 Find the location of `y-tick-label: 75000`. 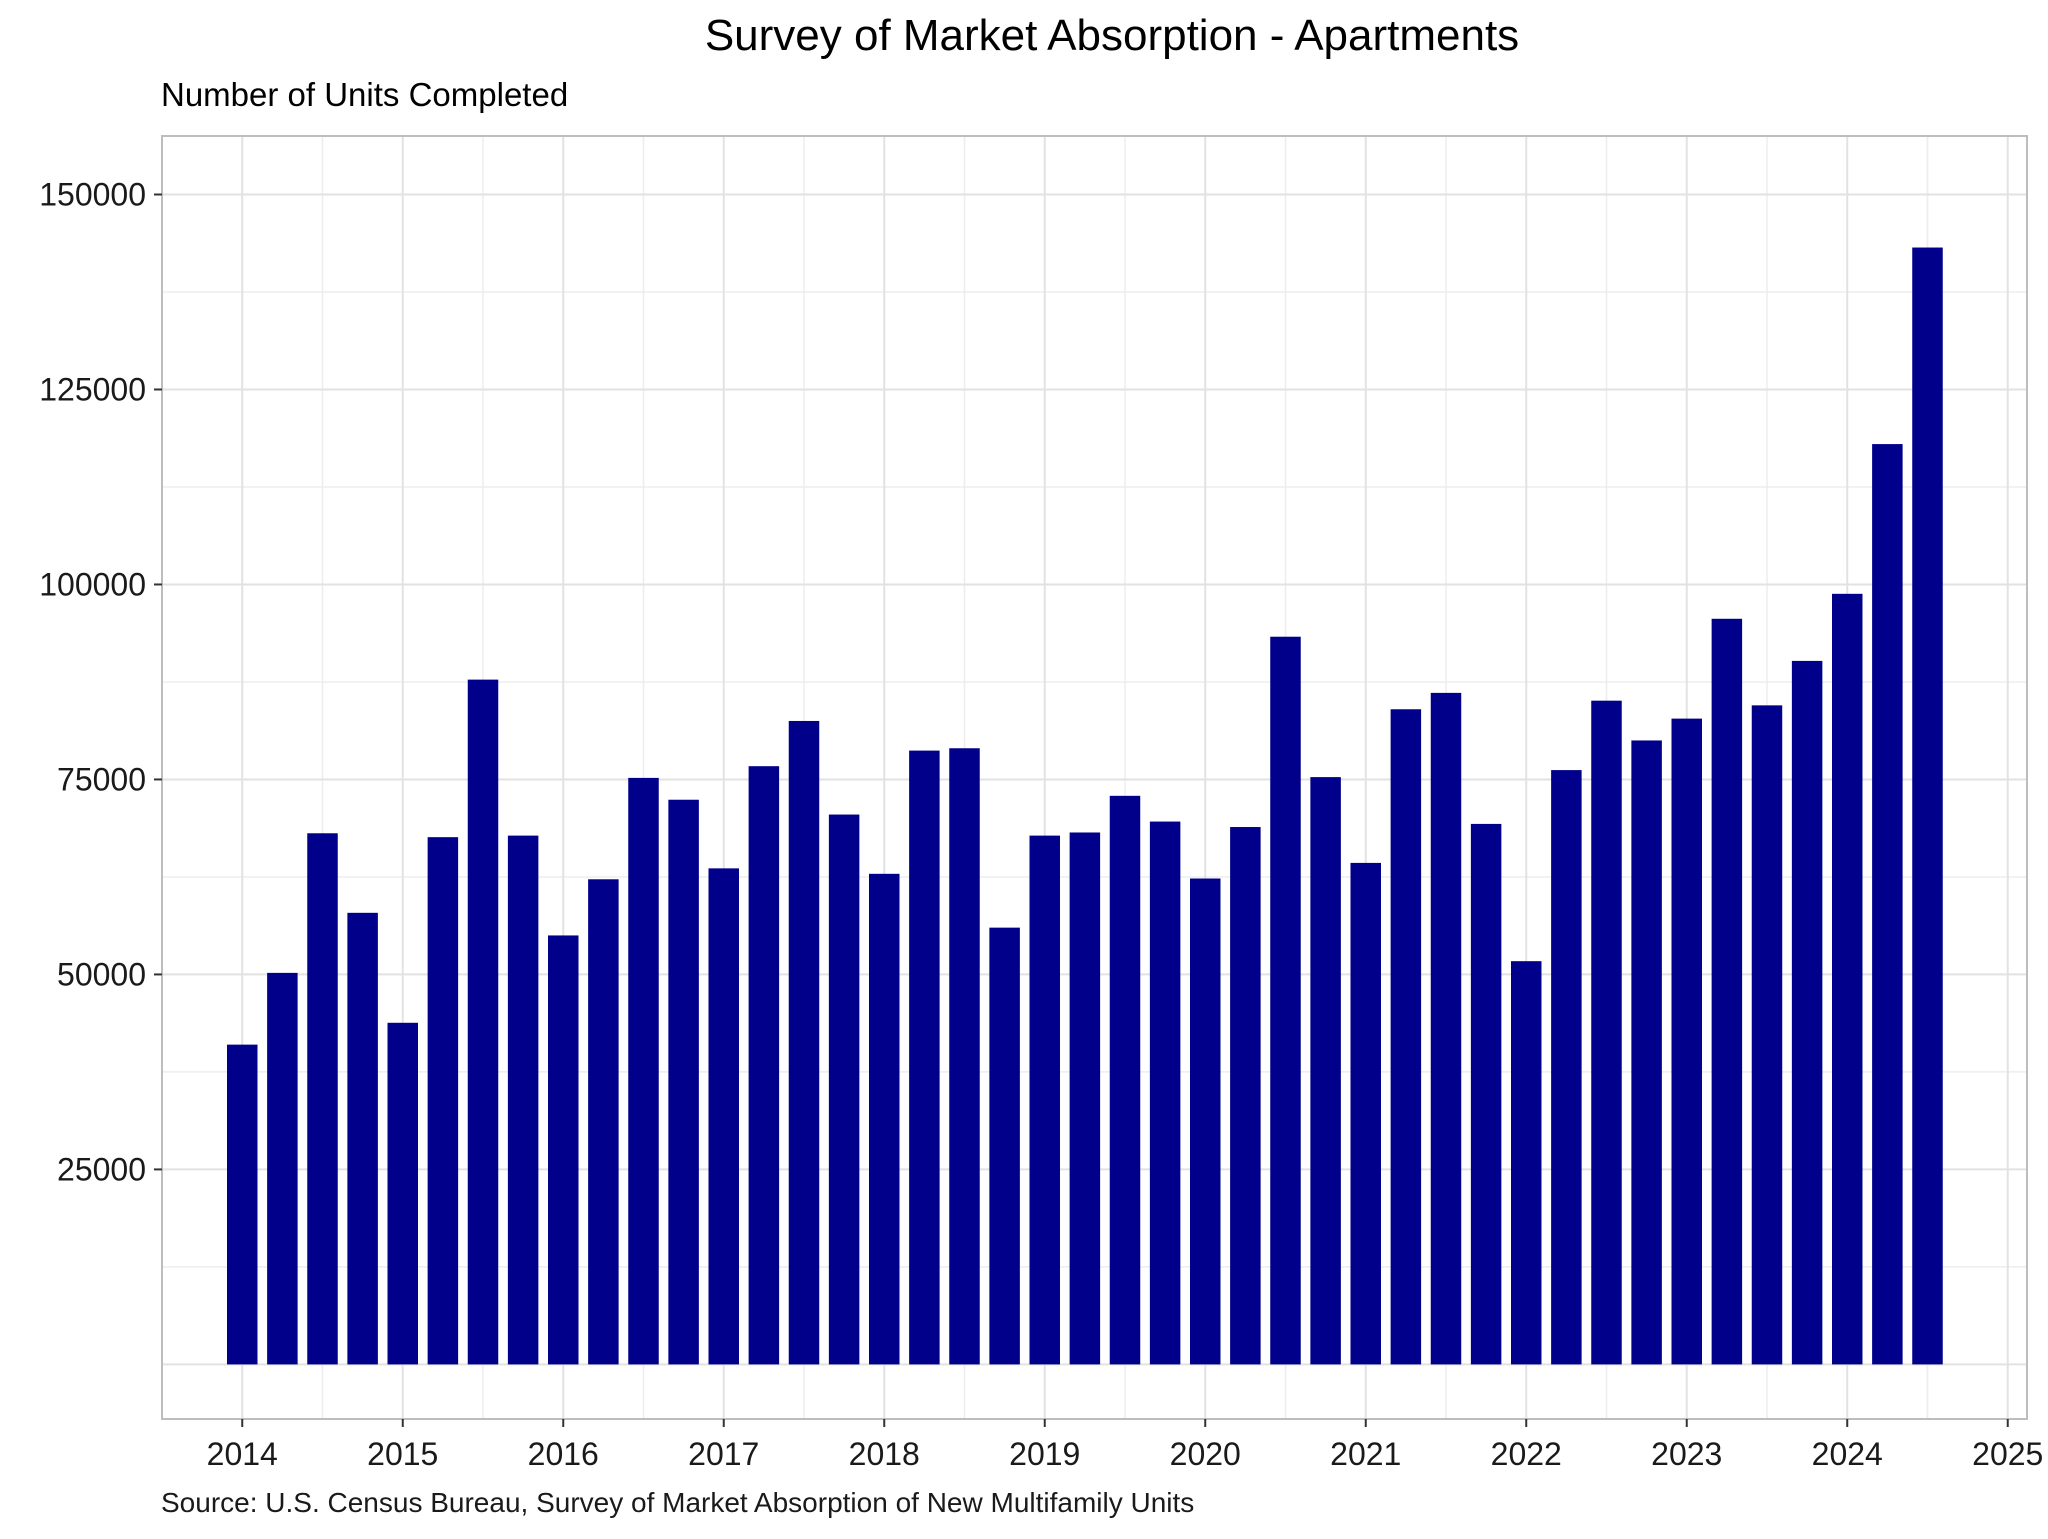

y-tick-label: 75000 is located at coordinates (101, 779).